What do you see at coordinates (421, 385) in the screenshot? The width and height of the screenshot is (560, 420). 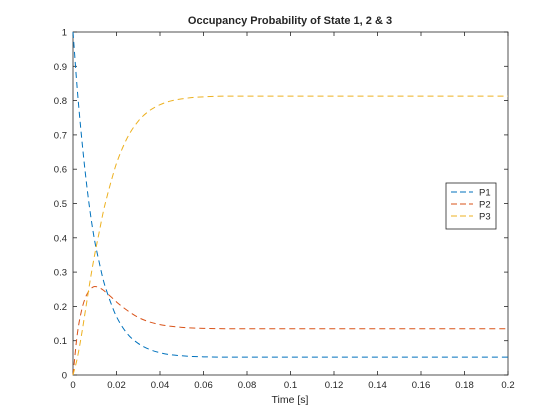 I see `x-tick-label: 0.16` at bounding box center [421, 385].